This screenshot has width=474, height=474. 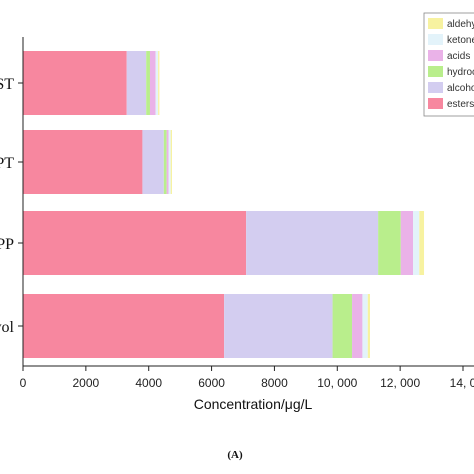 I want to click on bar-vol-hydrocarbons, so click(x=342, y=326).